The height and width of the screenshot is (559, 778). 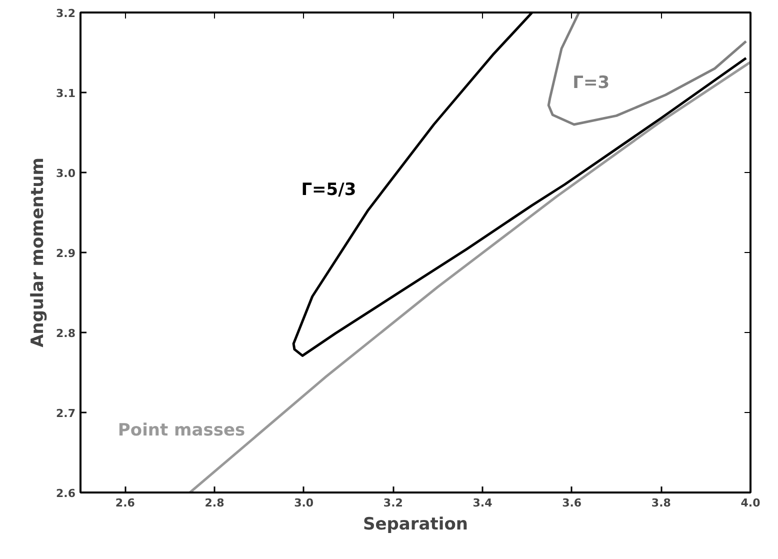 I want to click on series-label: Γ=3, so click(x=591, y=82).